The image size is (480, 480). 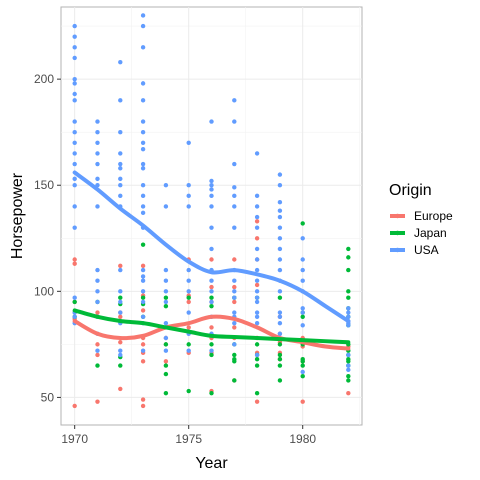 I want to click on legend: Origin Europe Japan USA, so click(x=421, y=220).